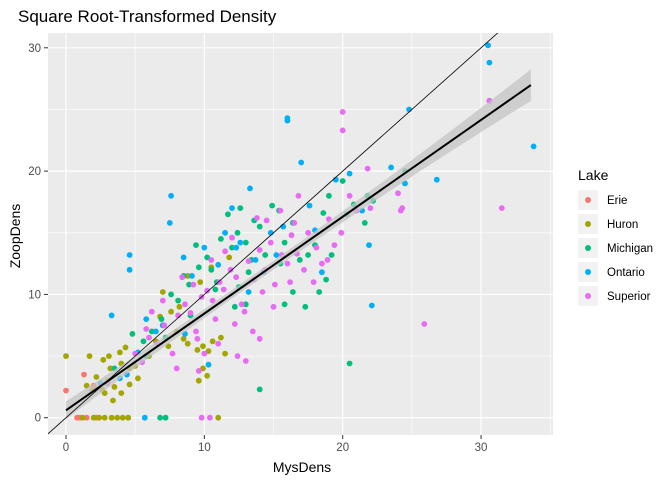 This screenshot has width=672, height=480. What do you see at coordinates (630, 249) in the screenshot?
I see `legend-label-michigan: Michigan` at bounding box center [630, 249].